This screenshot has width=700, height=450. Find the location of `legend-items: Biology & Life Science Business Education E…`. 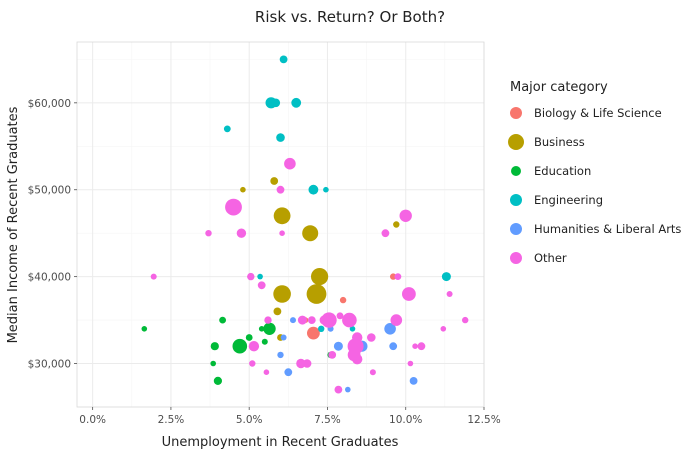

legend-items: Biology & Life Science Business Education E… is located at coordinates (594, 185).